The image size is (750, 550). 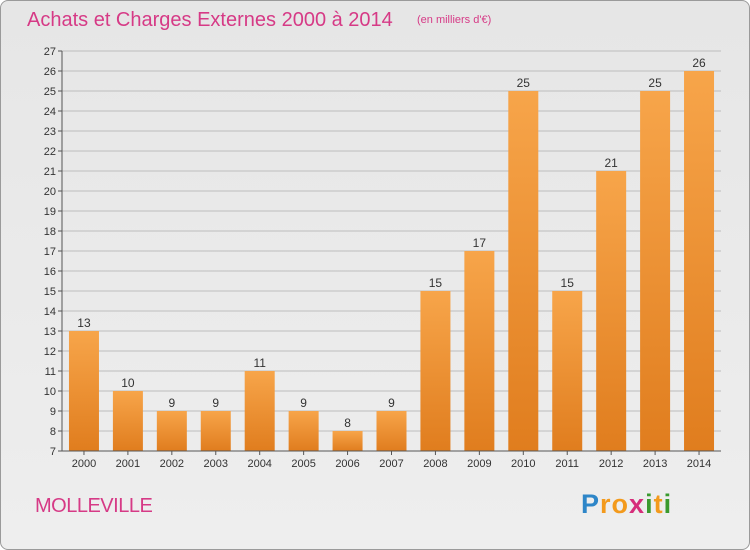 I want to click on x-tick-label: 2004, so click(x=259, y=464).